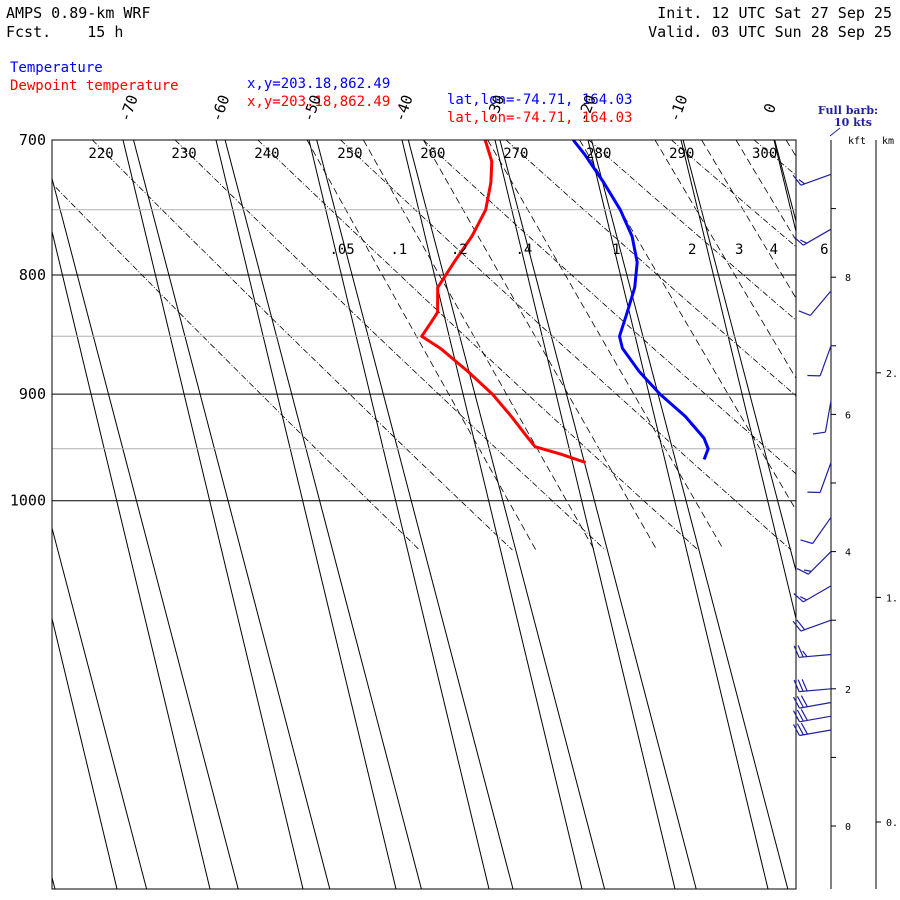 The width and height of the screenshot is (900, 900). Describe the element at coordinates (848, 690) in the screenshot. I see `kft-tick-label: 2` at that location.